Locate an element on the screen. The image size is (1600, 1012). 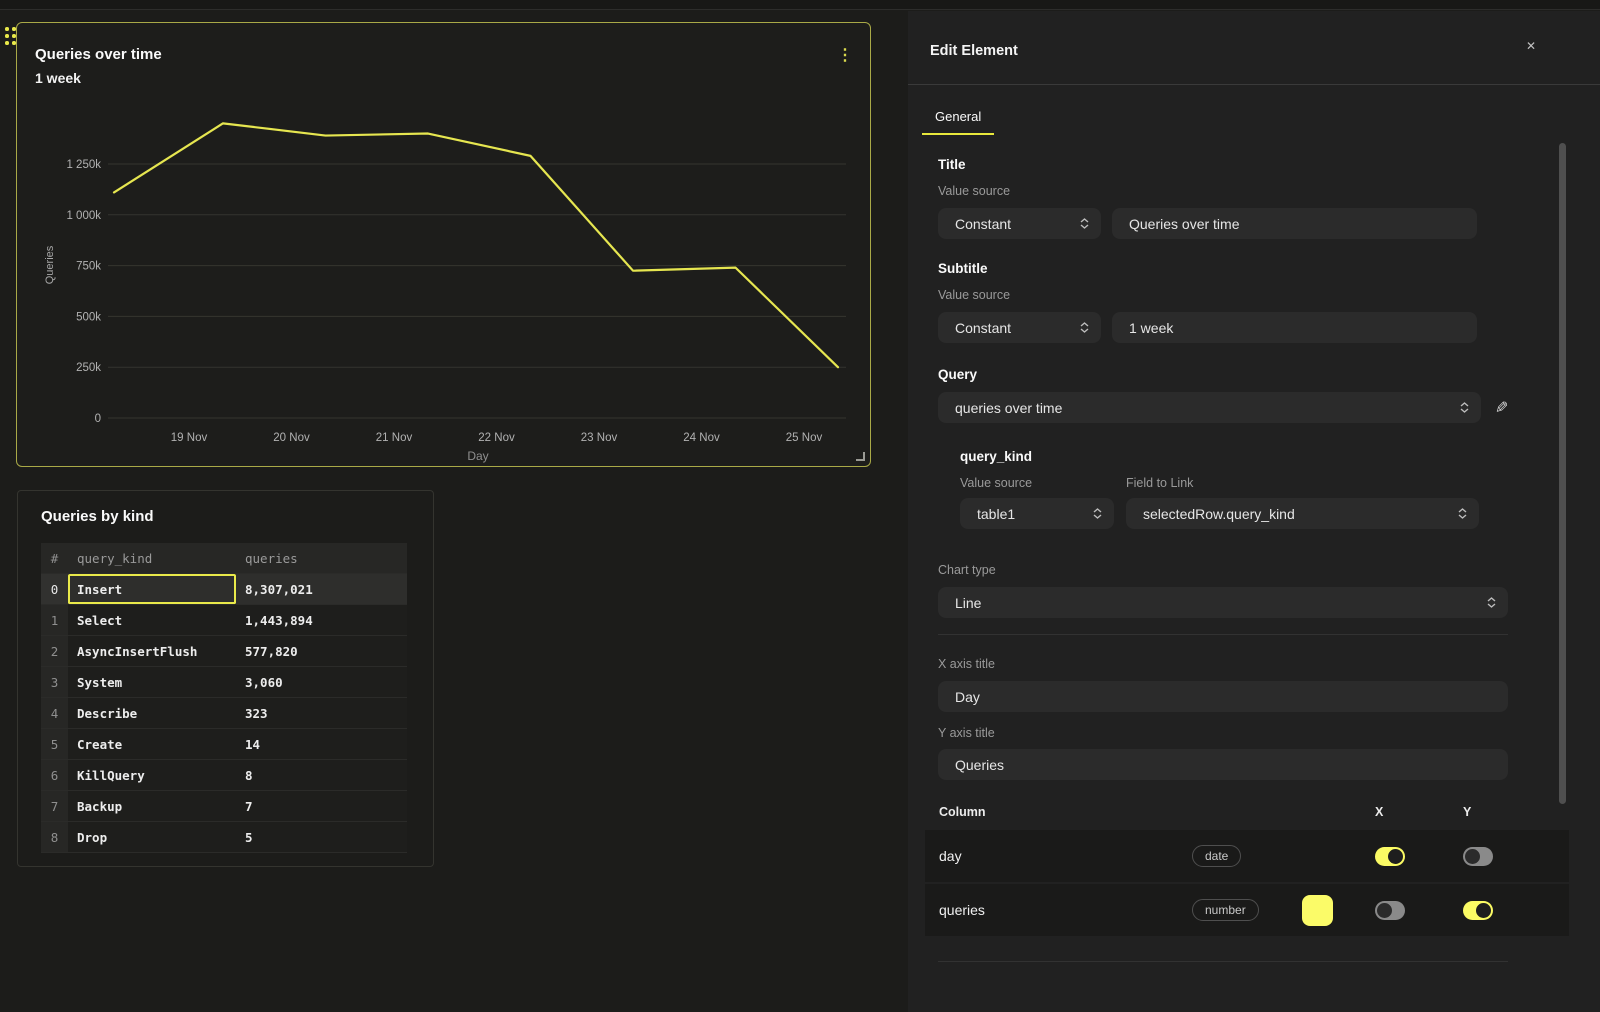
table-row: 3 System 3,060 is located at coordinates (224, 682).